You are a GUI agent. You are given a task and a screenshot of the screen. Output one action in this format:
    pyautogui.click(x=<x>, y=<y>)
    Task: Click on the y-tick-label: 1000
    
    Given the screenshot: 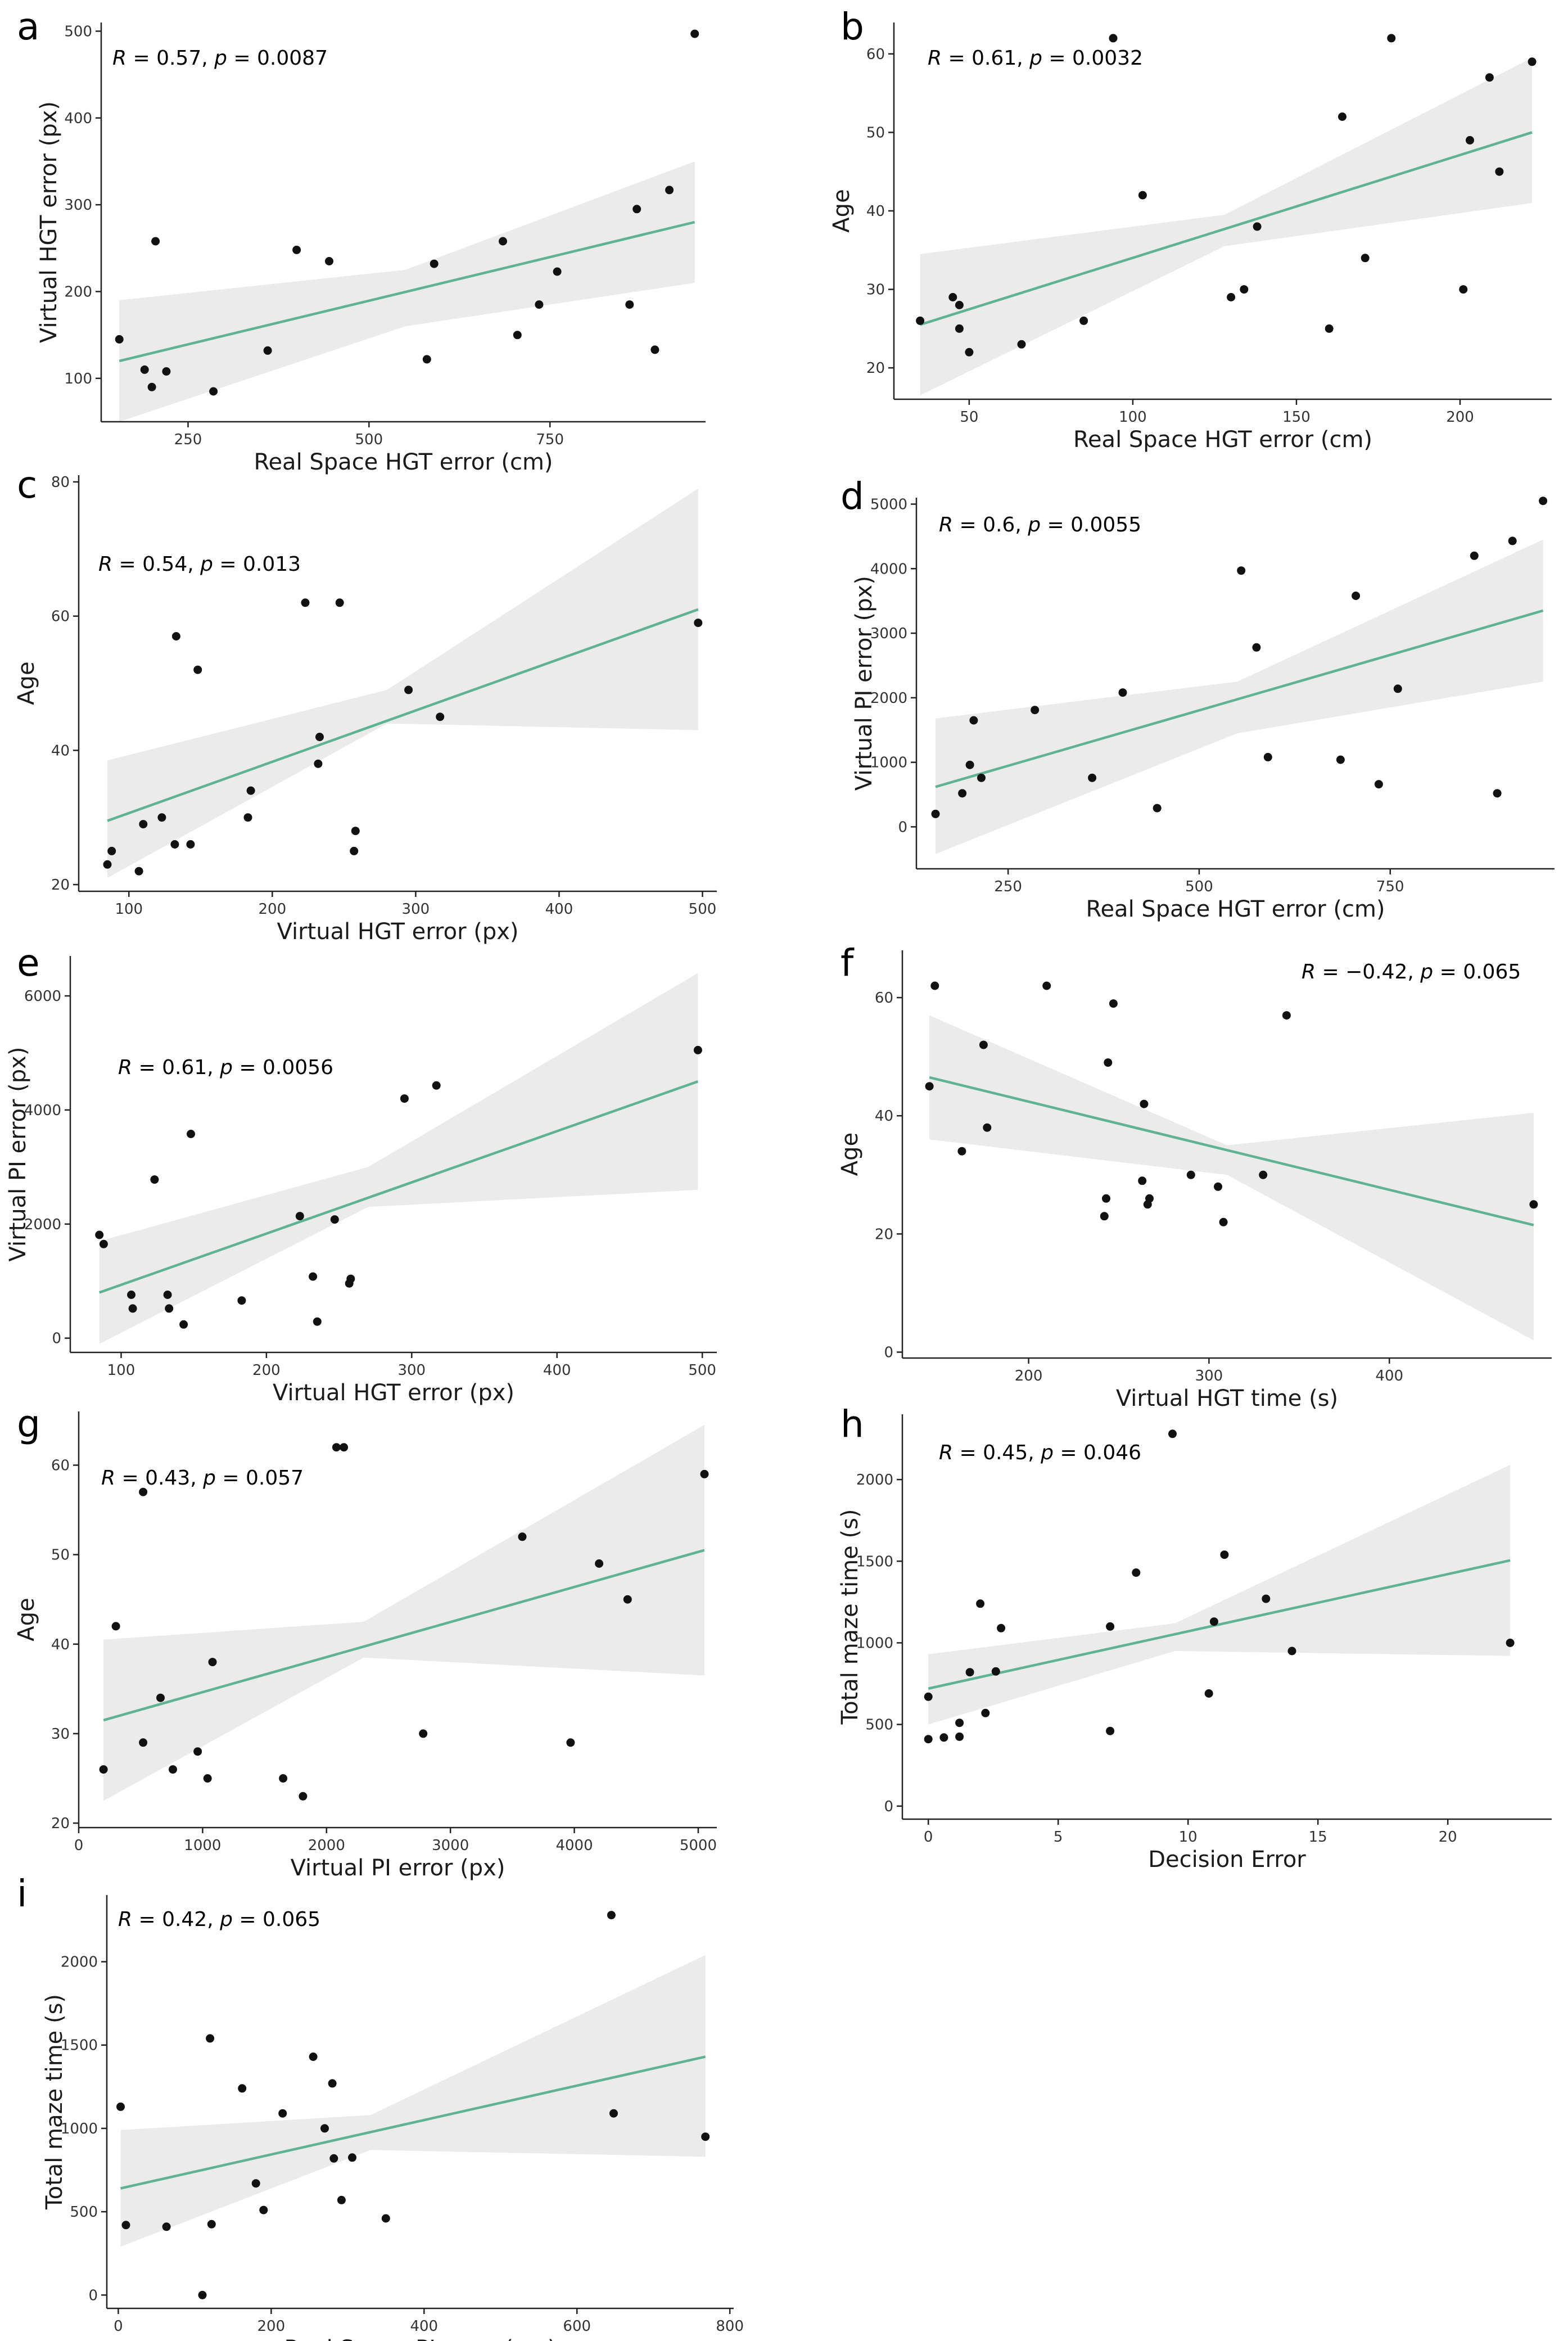 What is the action you would take?
    pyautogui.click(x=79, y=2129)
    